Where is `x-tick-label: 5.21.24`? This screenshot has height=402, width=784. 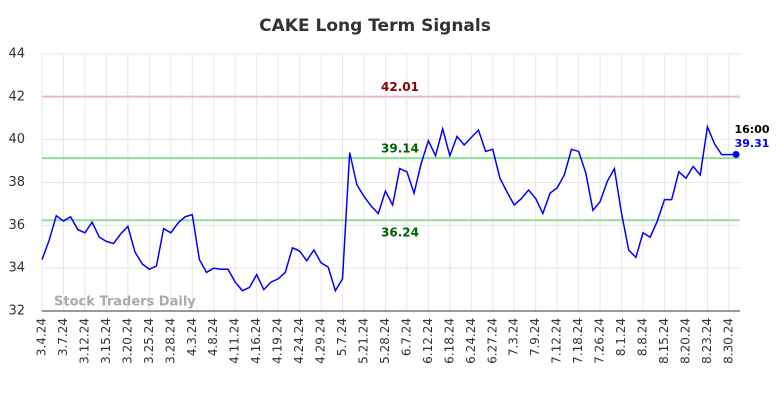 x-tick-label: 5.21.24 is located at coordinates (363, 341).